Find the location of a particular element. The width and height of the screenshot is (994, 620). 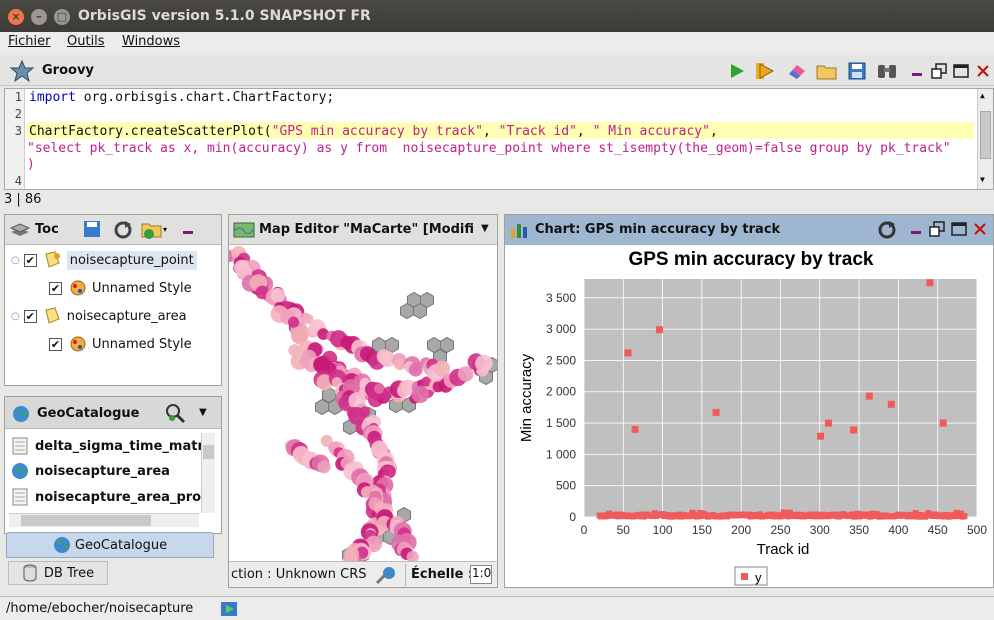

find-button is located at coordinates (887, 71).